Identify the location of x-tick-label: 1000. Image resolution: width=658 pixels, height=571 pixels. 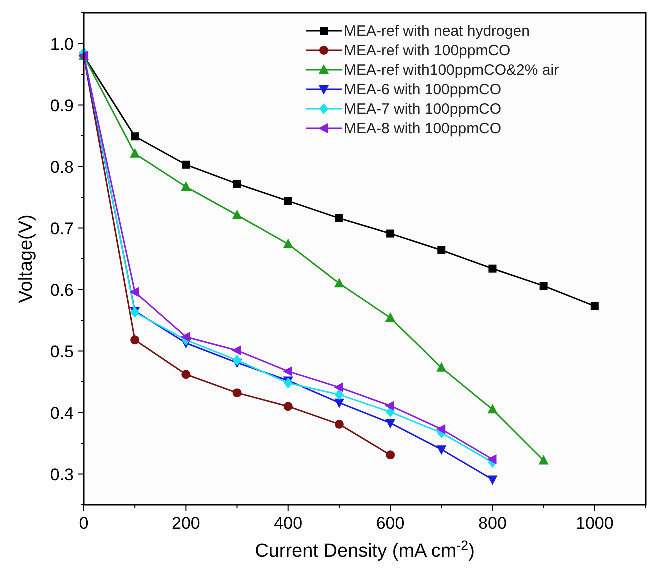
(595, 523).